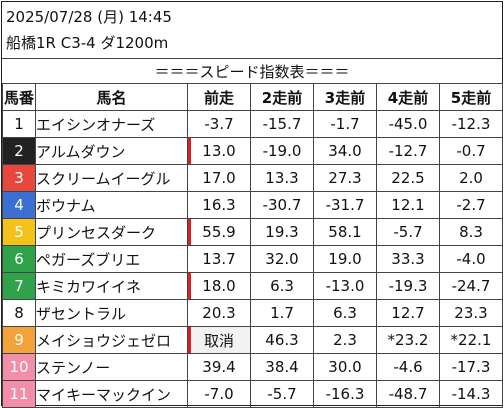 The height and width of the screenshot is (408, 504). I want to click on speed-index-cell: 17.0, so click(219, 178).